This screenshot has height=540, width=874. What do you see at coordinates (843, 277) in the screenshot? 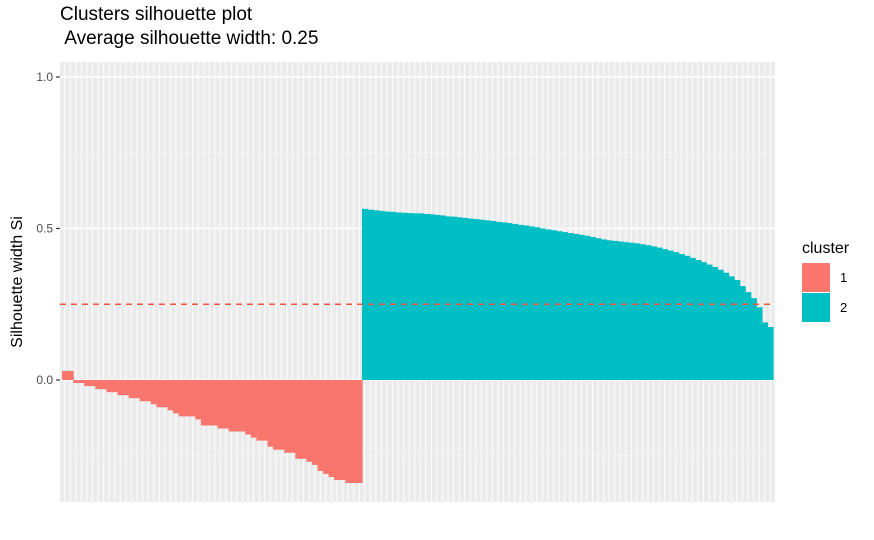
I see `legend-label-1: 1` at bounding box center [843, 277].